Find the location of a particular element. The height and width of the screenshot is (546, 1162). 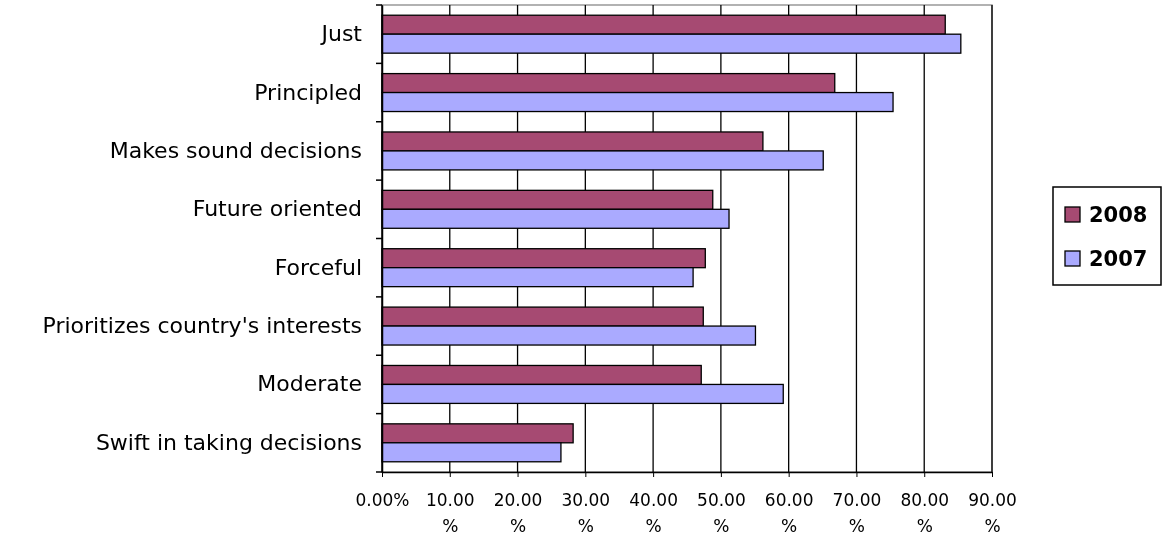

x-tick-label: 90.00 % is located at coordinates (992, 513).